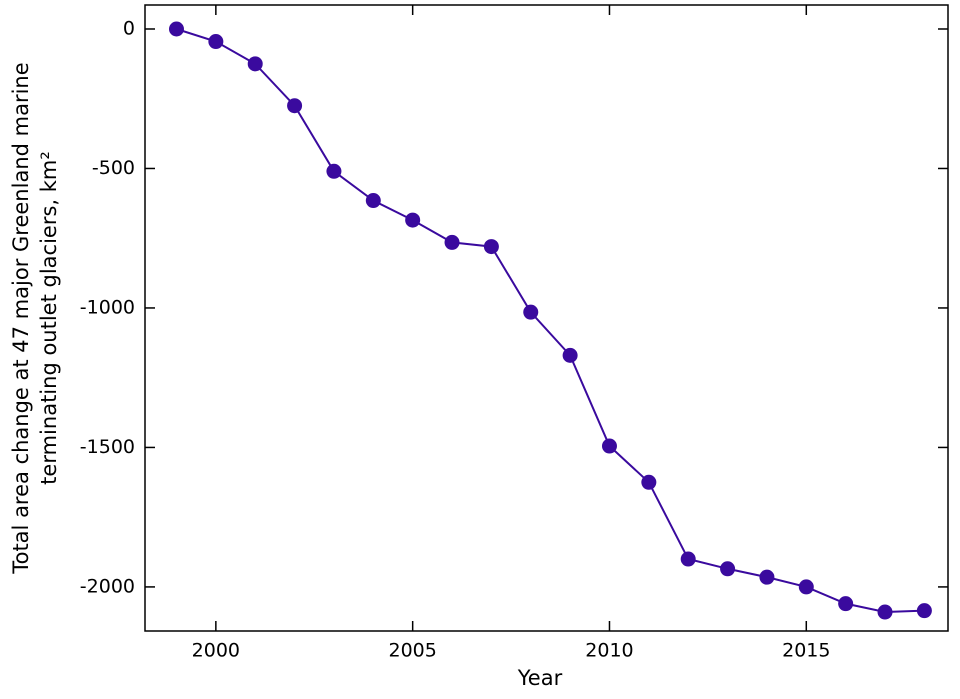 This screenshot has height=699, width=960. I want to click on y-tick-label: -1000, so click(107, 307).